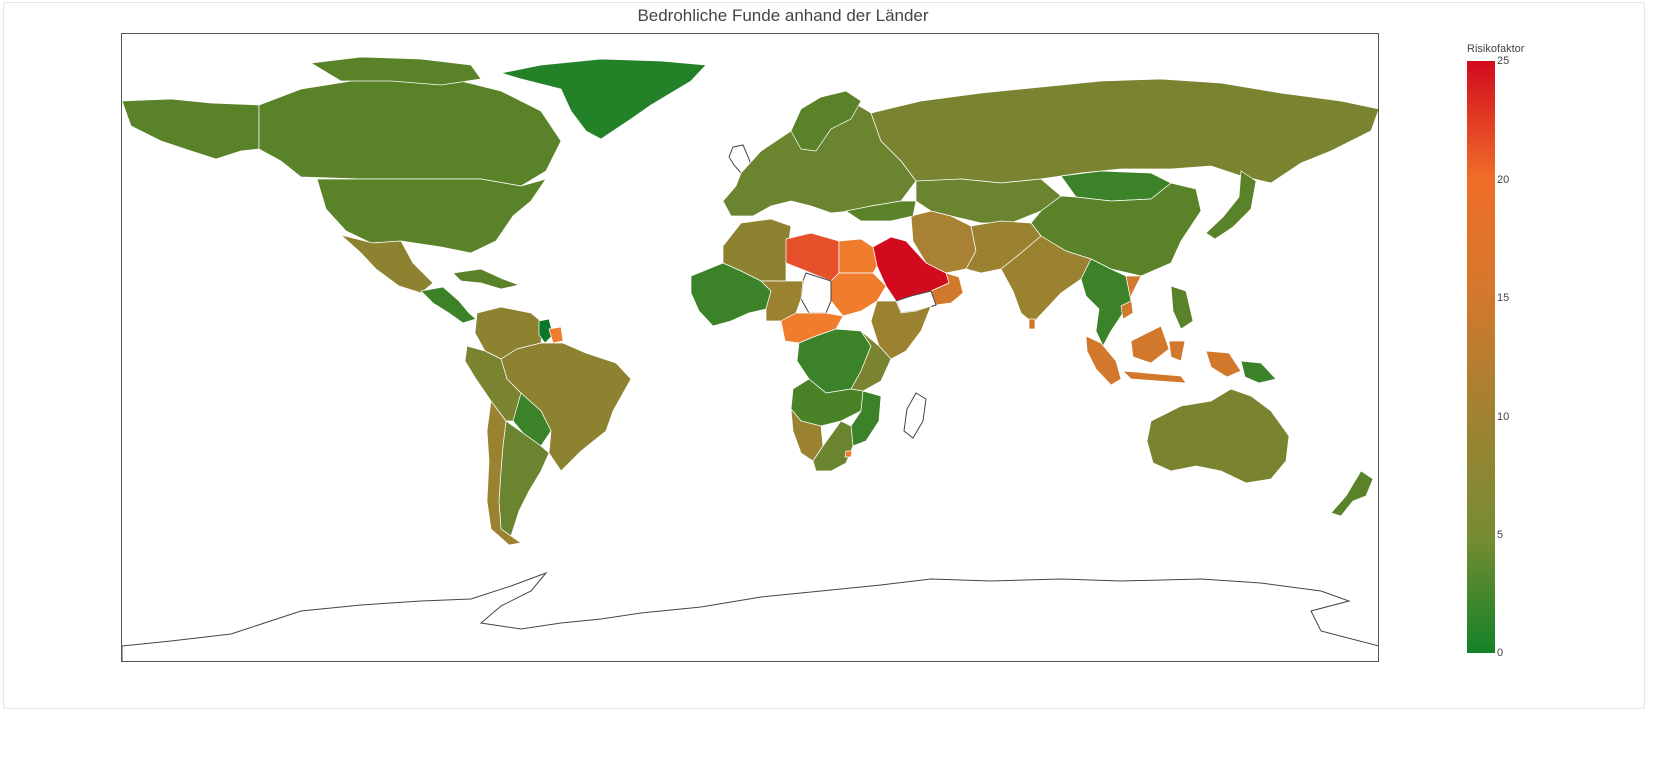 The width and height of the screenshot is (1672, 762). I want to click on region-suedostasien, so click(1106, 302).